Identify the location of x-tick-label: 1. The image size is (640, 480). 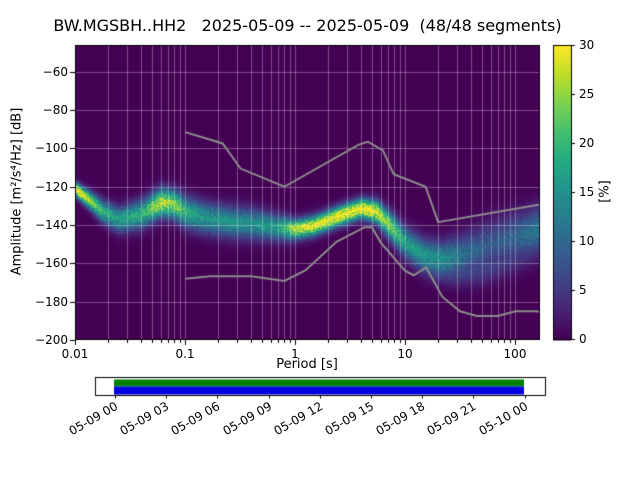
(295, 354).